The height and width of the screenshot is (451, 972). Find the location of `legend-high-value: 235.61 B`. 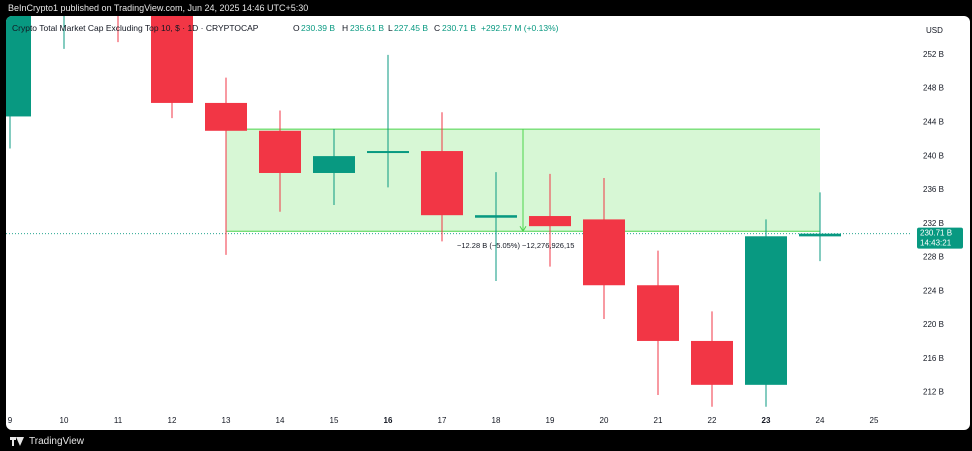

legend-high-value: 235.61 B is located at coordinates (367, 28).